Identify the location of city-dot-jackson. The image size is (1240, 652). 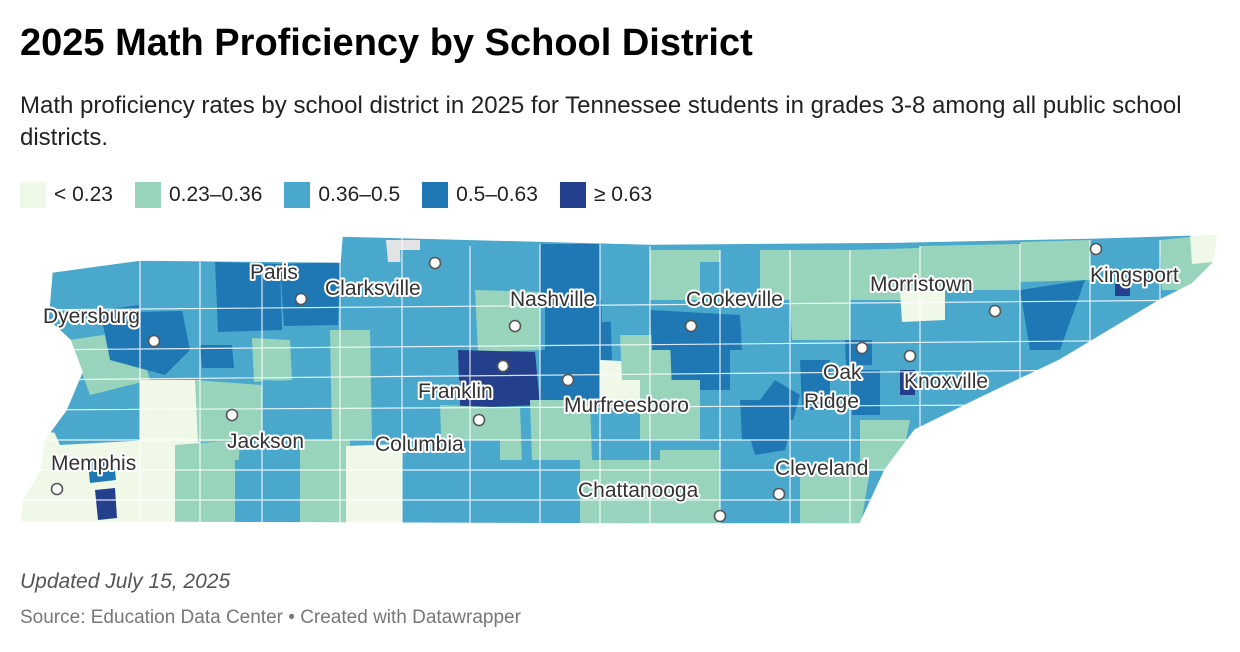
(232, 415).